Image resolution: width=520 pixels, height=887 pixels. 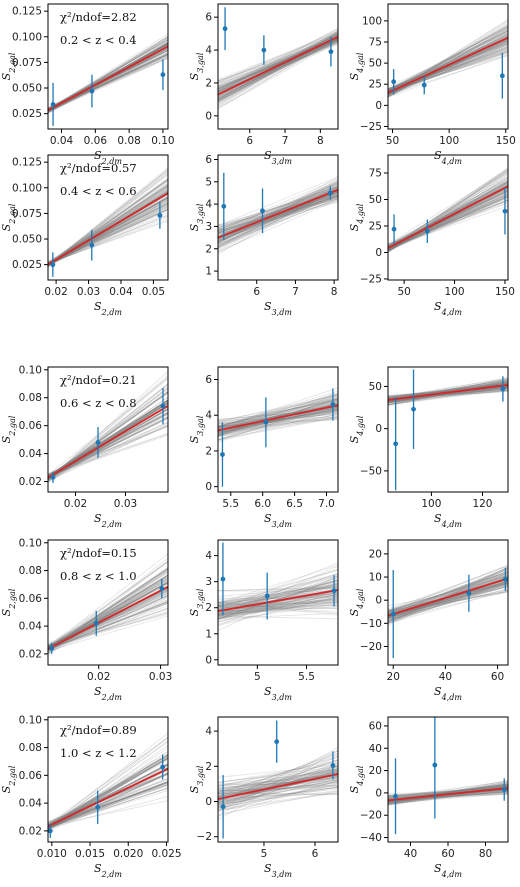 What do you see at coordinates (98, 403) in the screenshot?
I see `redshift-annotation: 0.6 < z < 0.8` at bounding box center [98, 403].